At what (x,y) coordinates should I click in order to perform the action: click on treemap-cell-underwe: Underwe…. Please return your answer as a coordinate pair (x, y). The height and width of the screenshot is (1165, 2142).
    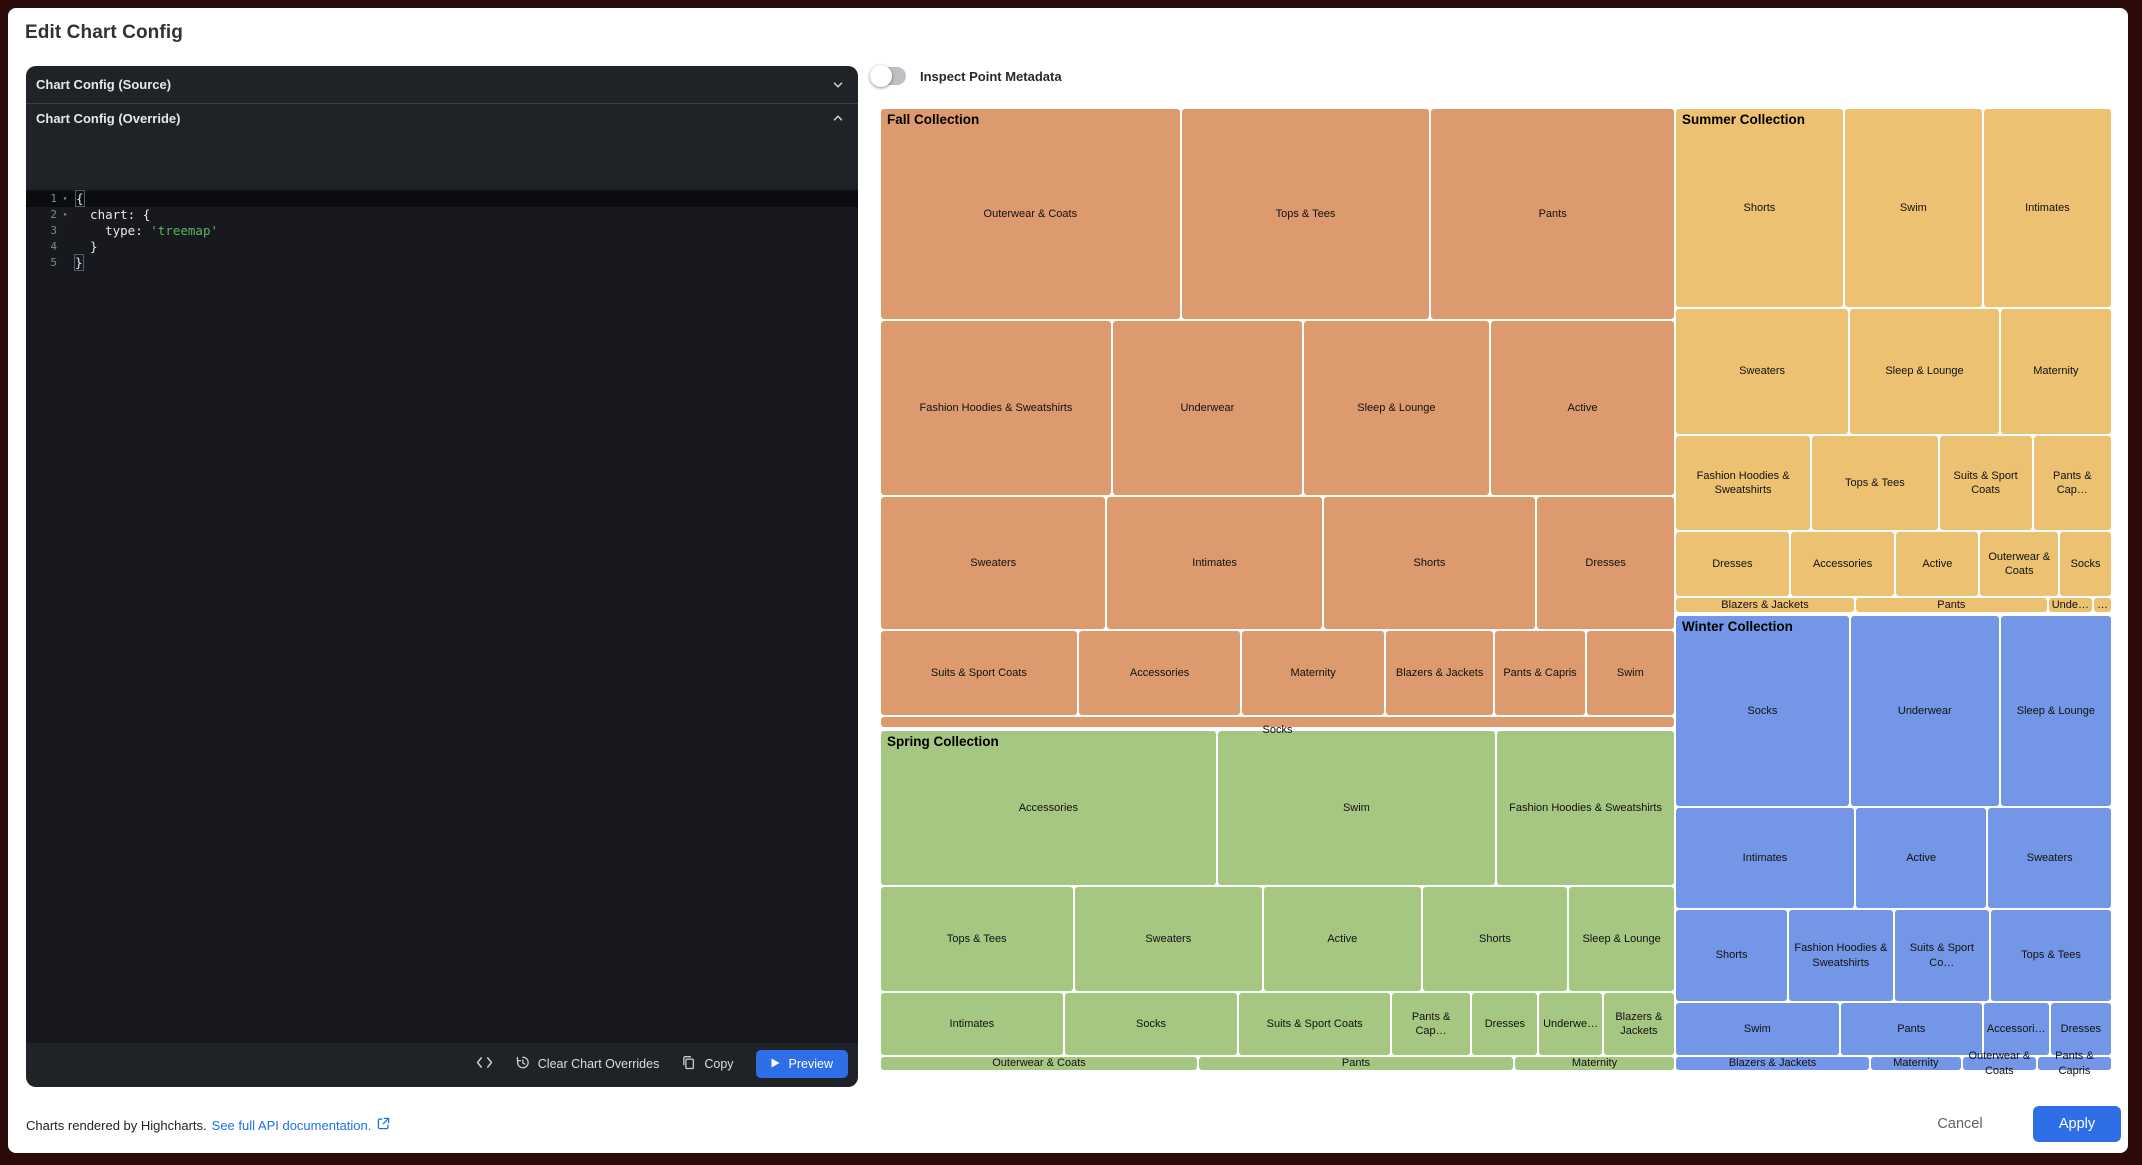
    Looking at the image, I should click on (1570, 1024).